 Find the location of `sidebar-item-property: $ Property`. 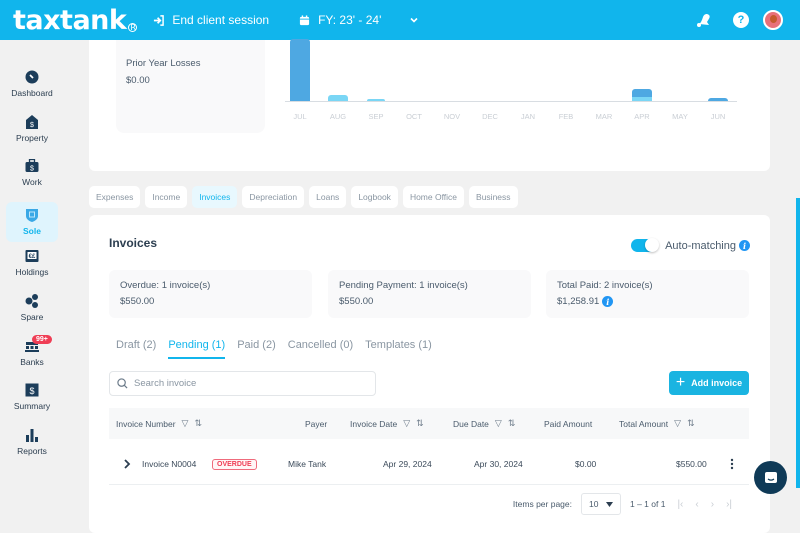

sidebar-item-property: $ Property is located at coordinates (32, 129).